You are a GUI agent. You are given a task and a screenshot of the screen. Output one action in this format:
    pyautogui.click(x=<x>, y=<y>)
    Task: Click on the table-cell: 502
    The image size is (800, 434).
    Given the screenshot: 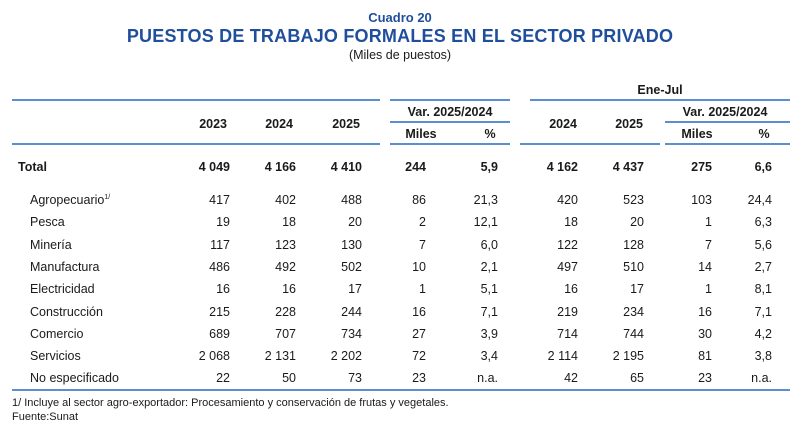 What is the action you would take?
    pyautogui.click(x=351, y=266)
    